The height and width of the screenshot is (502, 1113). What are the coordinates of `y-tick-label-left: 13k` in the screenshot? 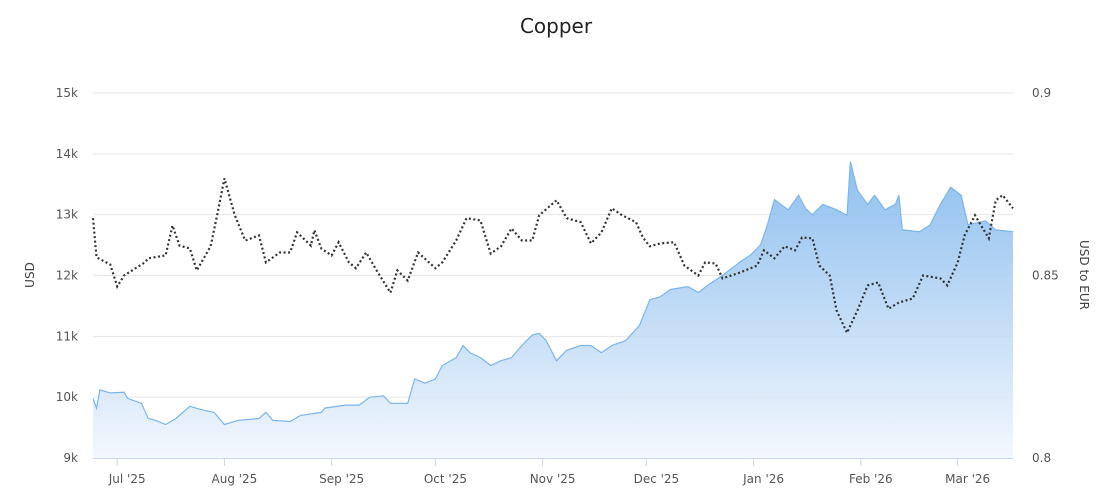 It's located at (67, 215).